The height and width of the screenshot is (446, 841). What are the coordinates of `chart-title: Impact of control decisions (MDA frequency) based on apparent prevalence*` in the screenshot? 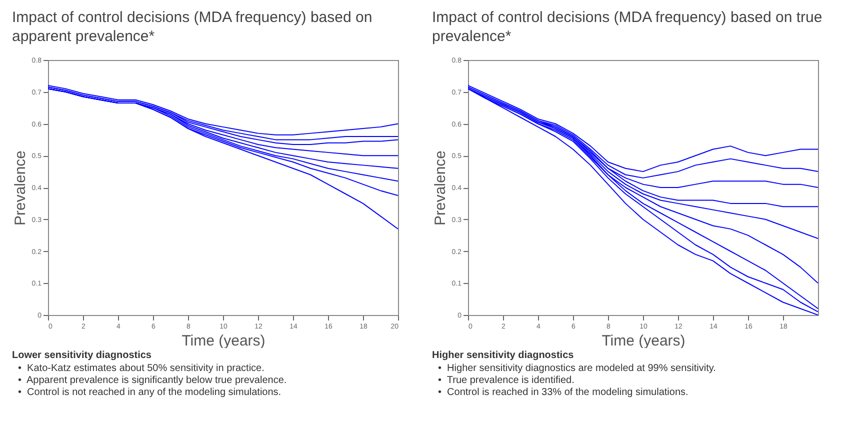 It's located at (193, 27).